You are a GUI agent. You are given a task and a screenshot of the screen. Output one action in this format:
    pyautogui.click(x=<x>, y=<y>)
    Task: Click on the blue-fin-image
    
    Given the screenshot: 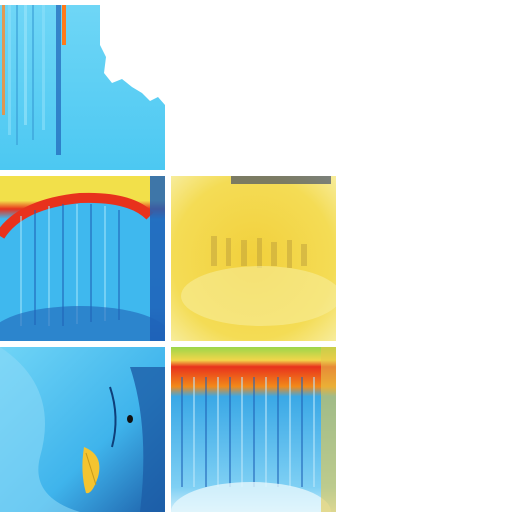 What is the action you would take?
    pyautogui.click(x=82, y=87)
    